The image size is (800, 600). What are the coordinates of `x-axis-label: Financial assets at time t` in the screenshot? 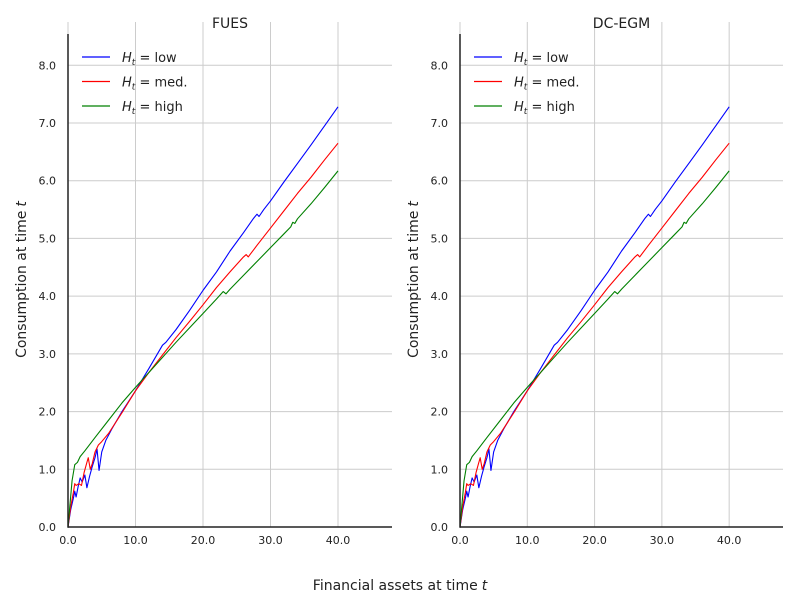 It's located at (400, 586).